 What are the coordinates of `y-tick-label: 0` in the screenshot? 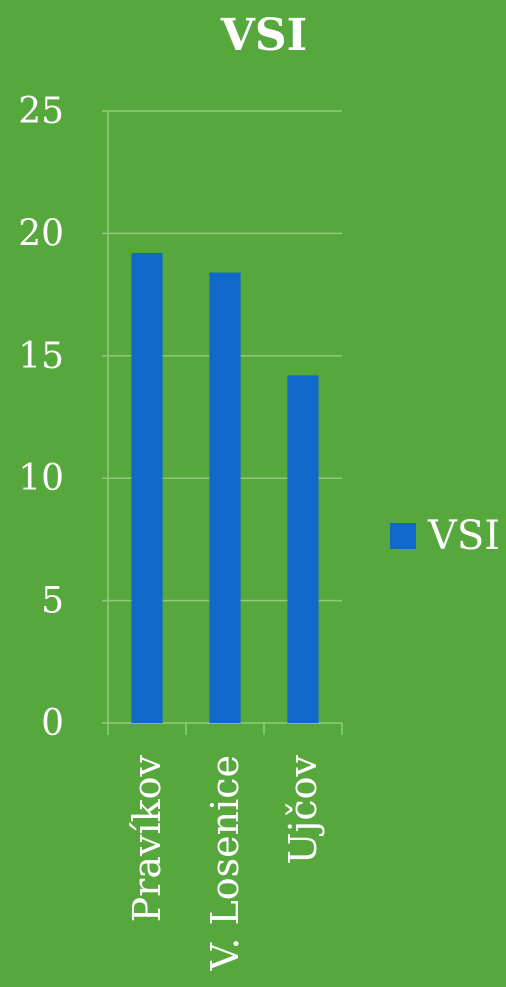 It's located at (52, 723).